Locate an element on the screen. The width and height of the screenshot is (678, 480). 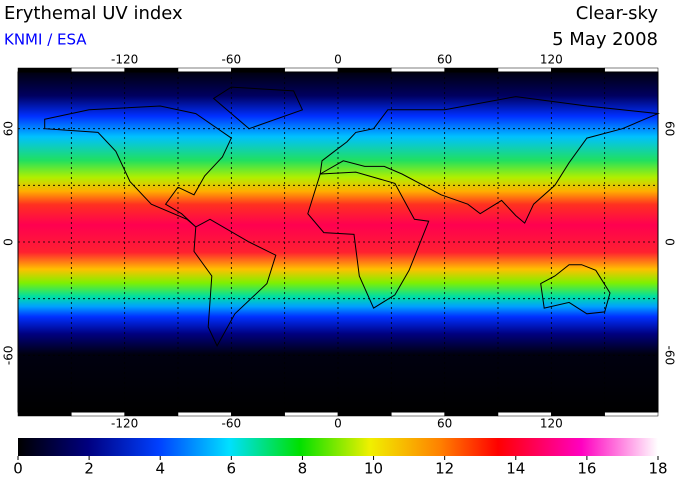
colorbar-tick-label: 4 is located at coordinates (160, 469).